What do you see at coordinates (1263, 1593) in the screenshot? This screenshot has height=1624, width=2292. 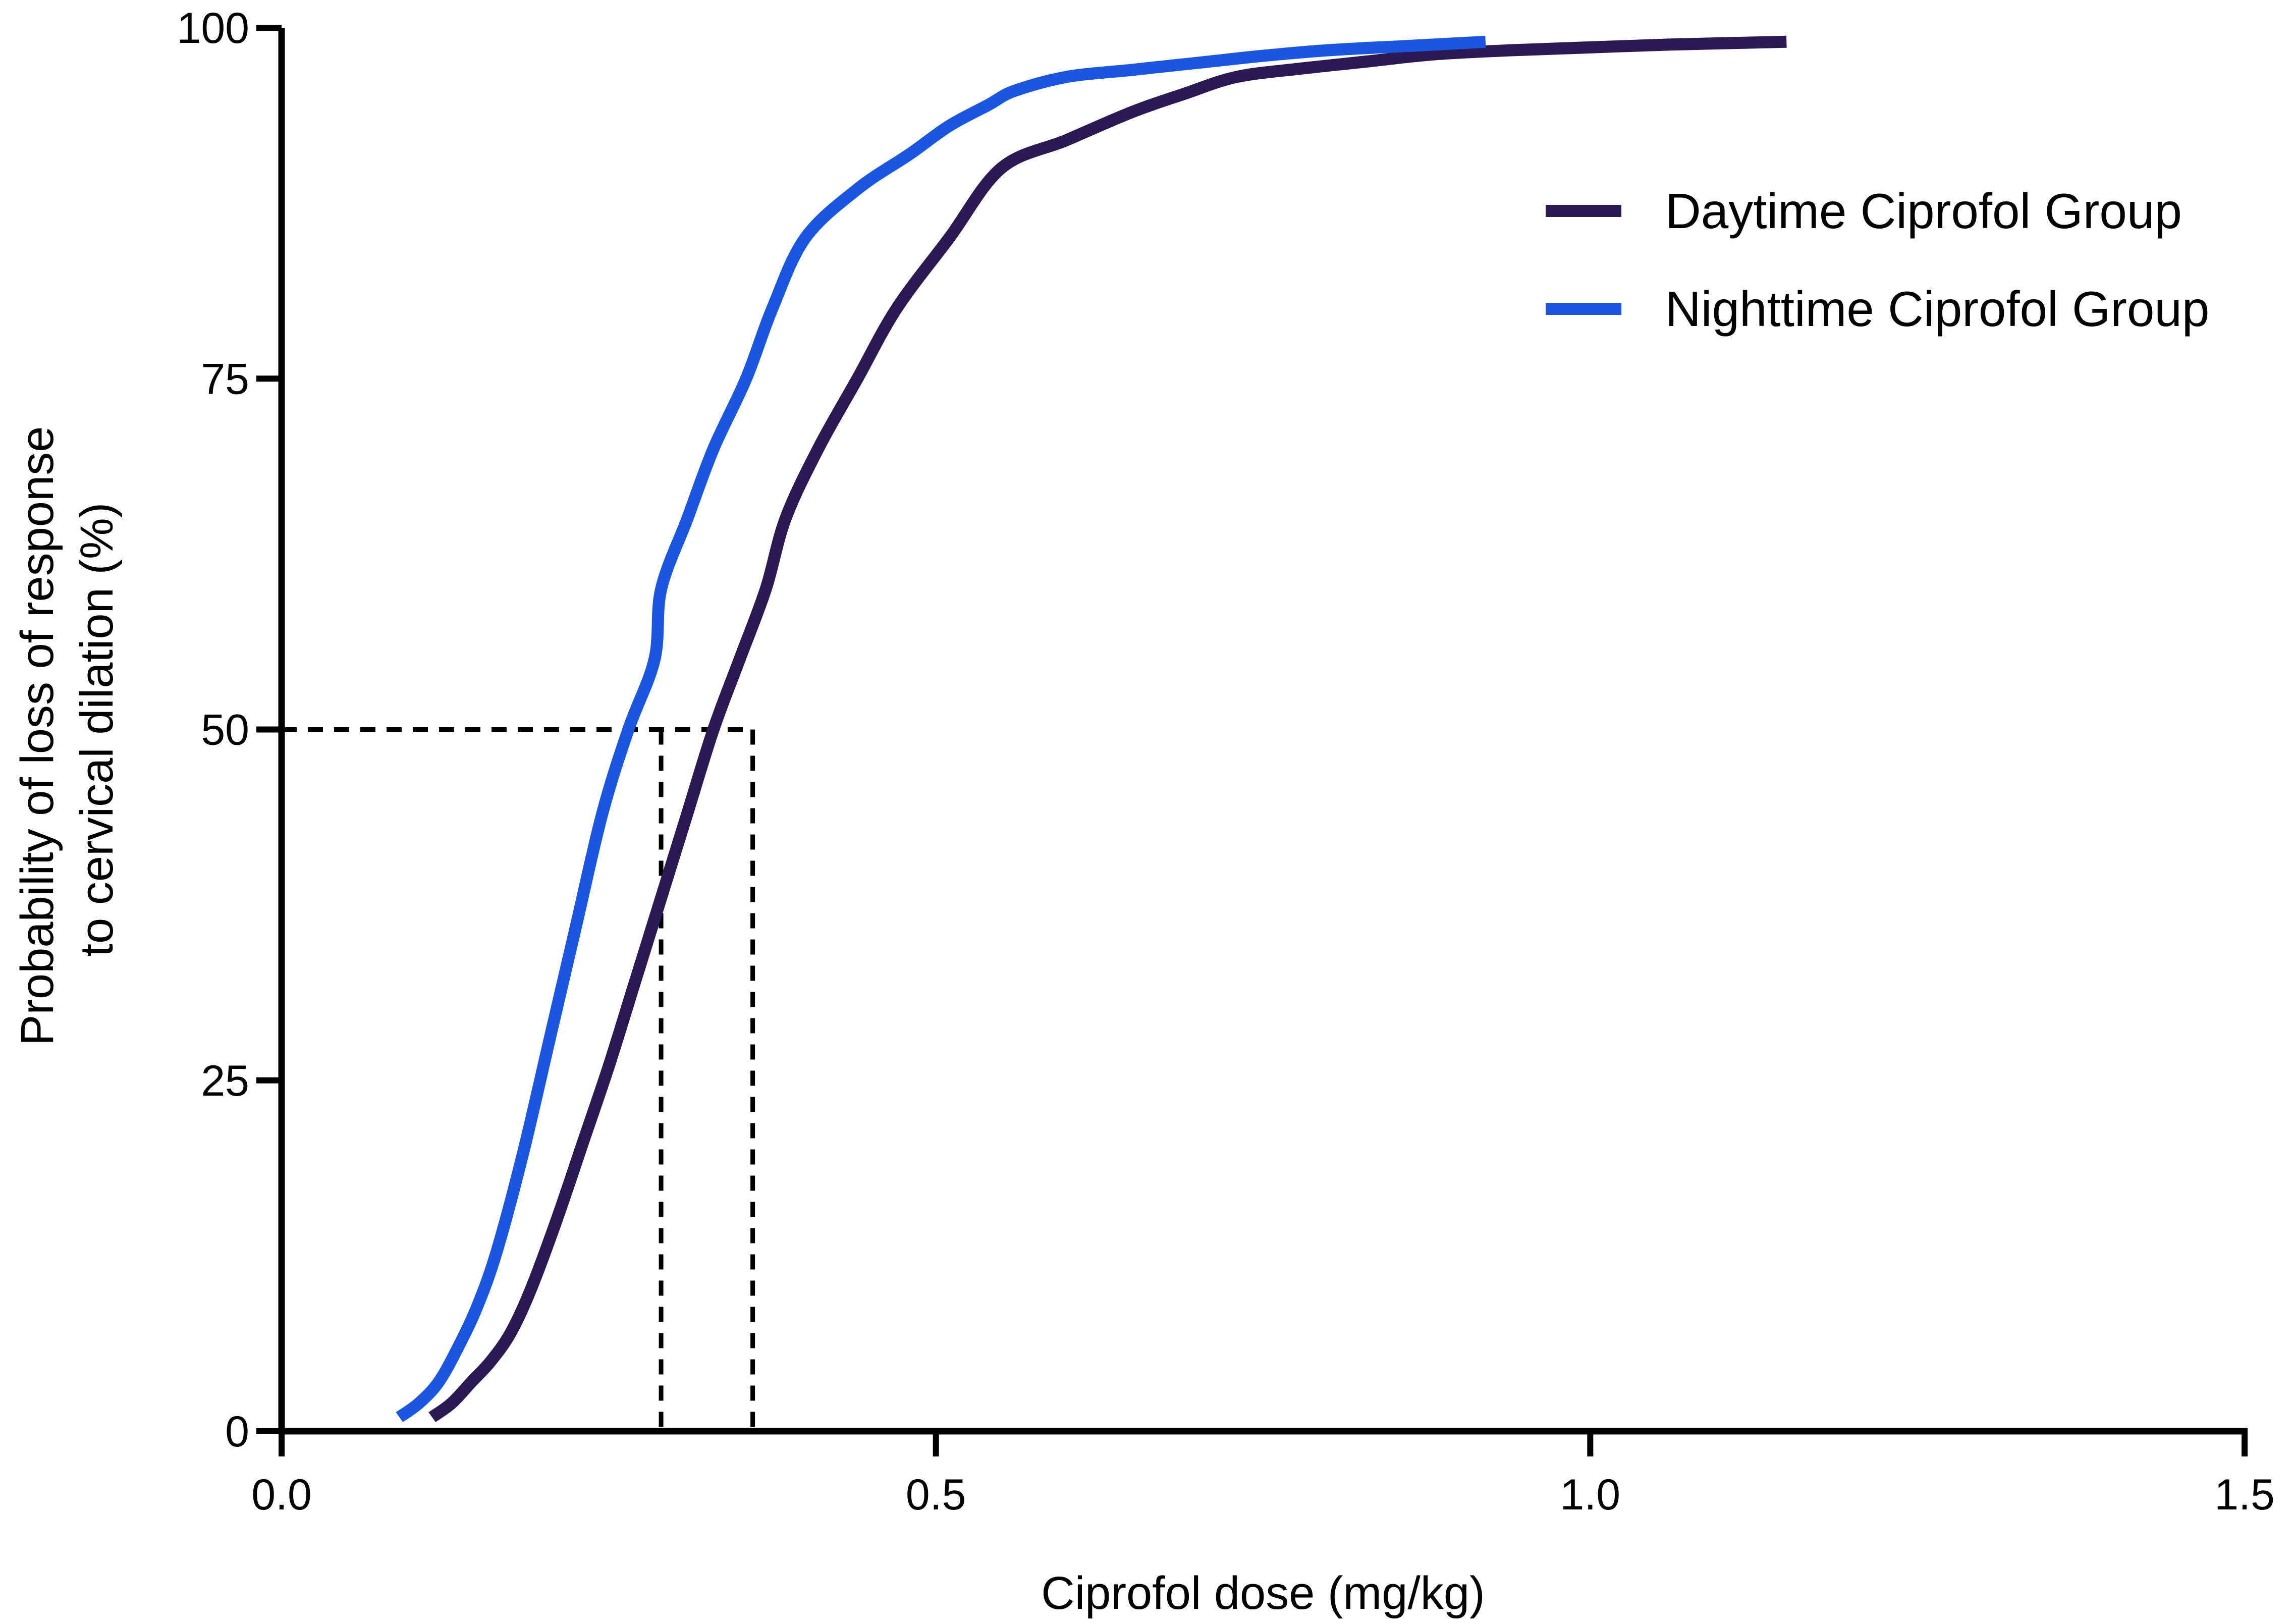 I see `x-axis-title: Ciprofol dose (mg/kg)` at bounding box center [1263, 1593].